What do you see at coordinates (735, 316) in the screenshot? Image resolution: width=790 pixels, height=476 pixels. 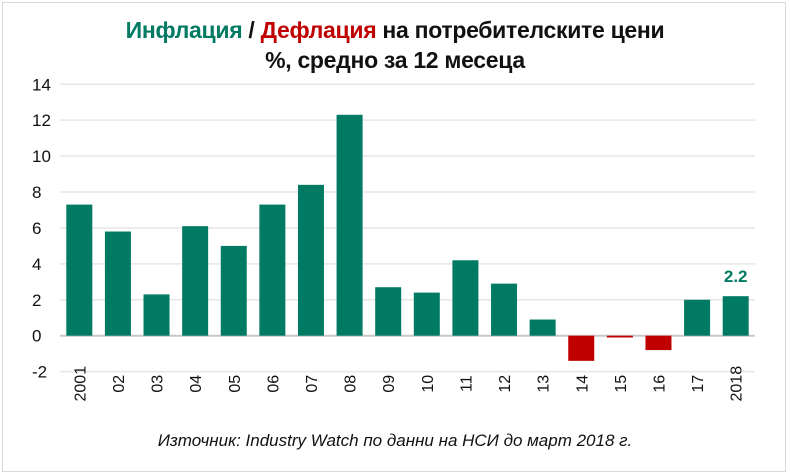 I see `bar-2018` at bounding box center [735, 316].